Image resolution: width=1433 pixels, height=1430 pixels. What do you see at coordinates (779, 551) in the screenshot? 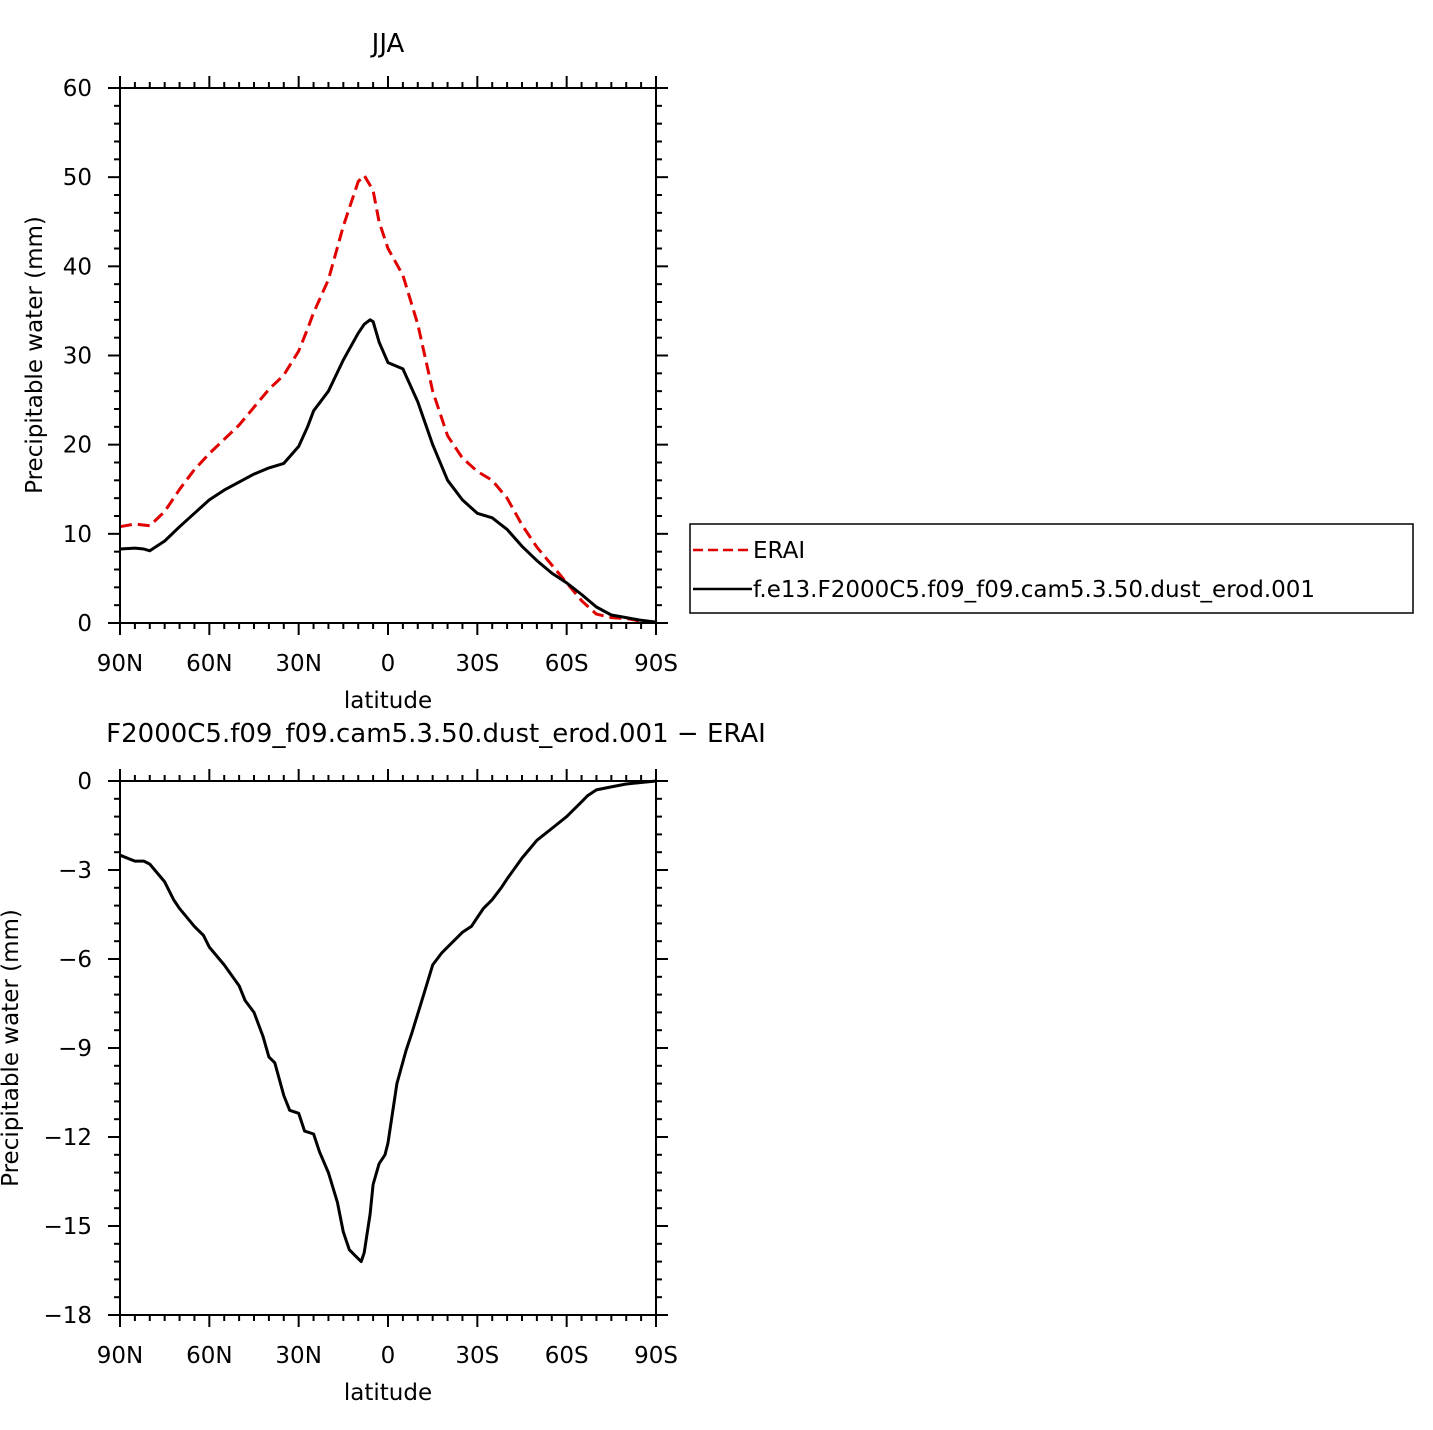
I see `legend-label-erai: ERAI` at bounding box center [779, 551].